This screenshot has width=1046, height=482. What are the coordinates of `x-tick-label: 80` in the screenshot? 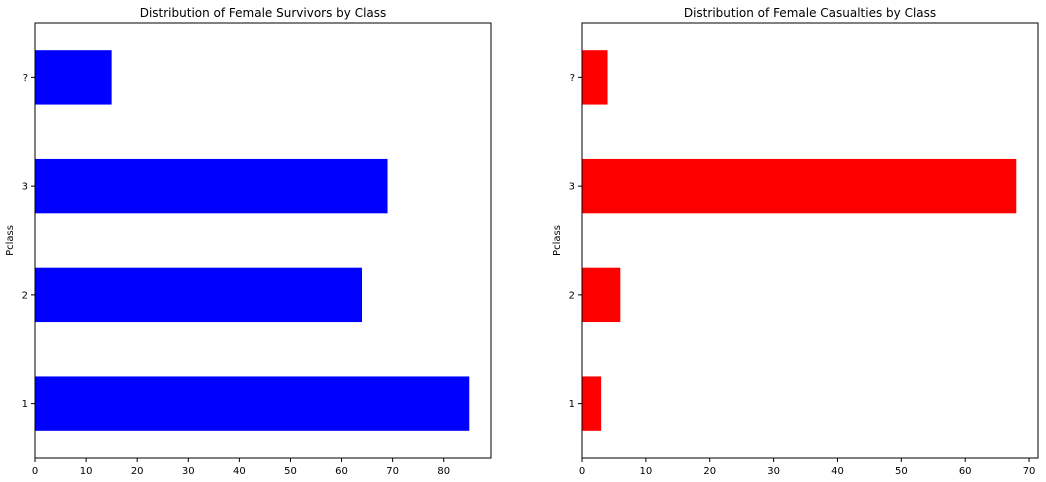 It's located at (443, 471).